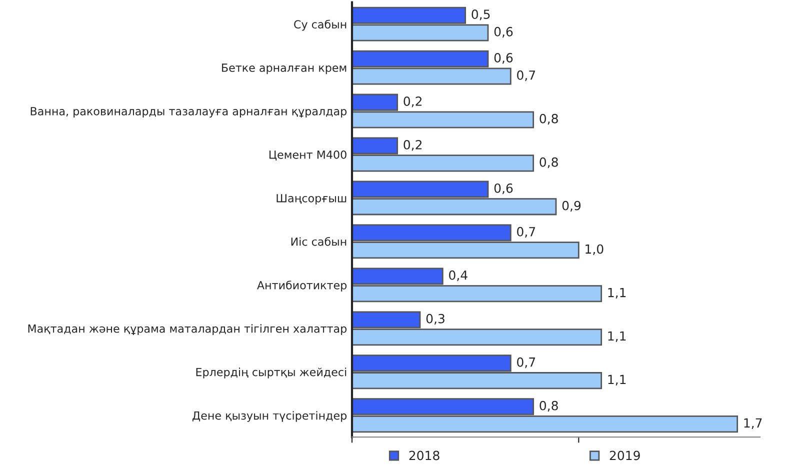 Image resolution: width=800 pixels, height=465 pixels. What do you see at coordinates (269, 416) in the screenshot?
I see `y-tick-label: Дене қызуын түсіретіндер` at bounding box center [269, 416].